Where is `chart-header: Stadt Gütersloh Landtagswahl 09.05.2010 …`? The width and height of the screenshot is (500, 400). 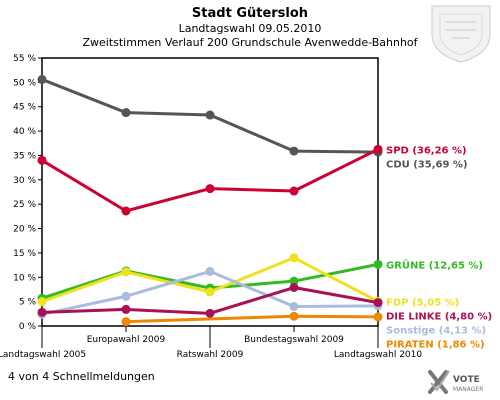
chart-header: Stadt Gütersloh Landtagswahl 09.05.2010 … is located at coordinates (250, 27).